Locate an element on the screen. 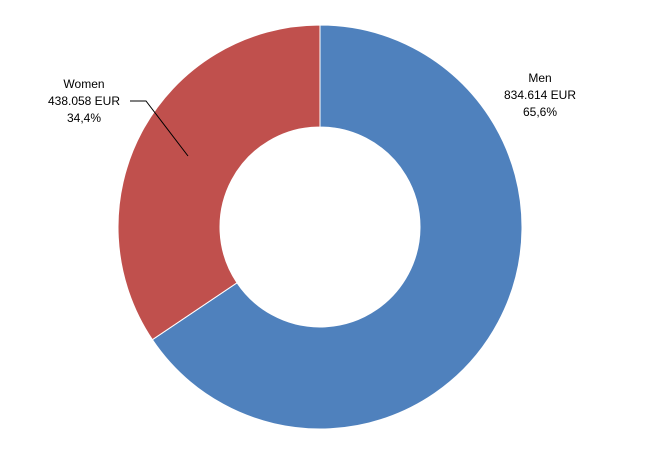 This screenshot has width=645, height=464. data-label-women-percent: 34,4% is located at coordinates (84, 118).